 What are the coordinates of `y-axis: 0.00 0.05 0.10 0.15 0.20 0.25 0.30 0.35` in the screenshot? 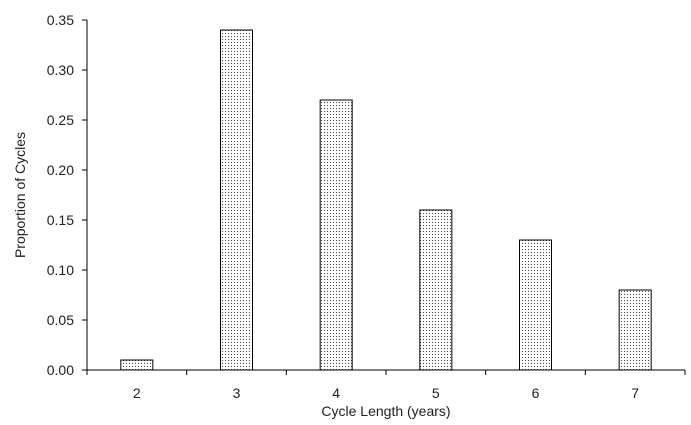 It's located at (67, 195).